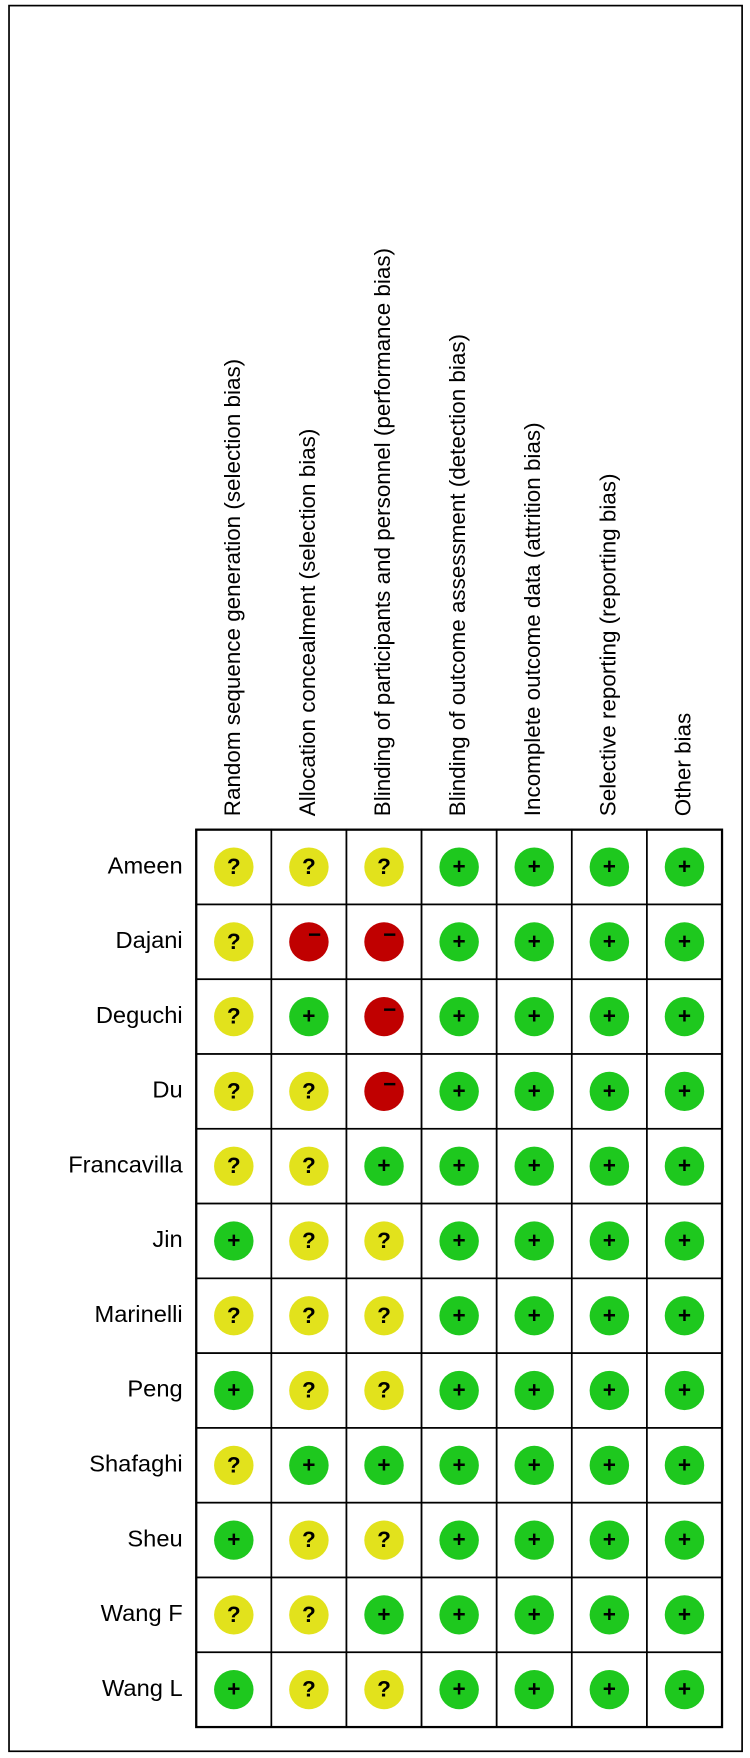 The width and height of the screenshot is (750, 1758). What do you see at coordinates (142, 1689) in the screenshot?
I see `row-label: Wang L` at bounding box center [142, 1689].